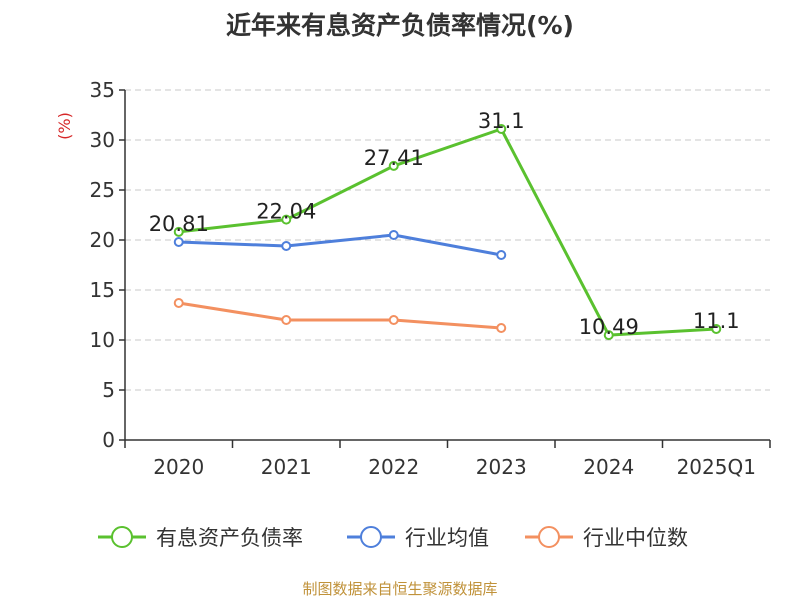  I want to click on x-tick-label: 2022, so click(393, 467).